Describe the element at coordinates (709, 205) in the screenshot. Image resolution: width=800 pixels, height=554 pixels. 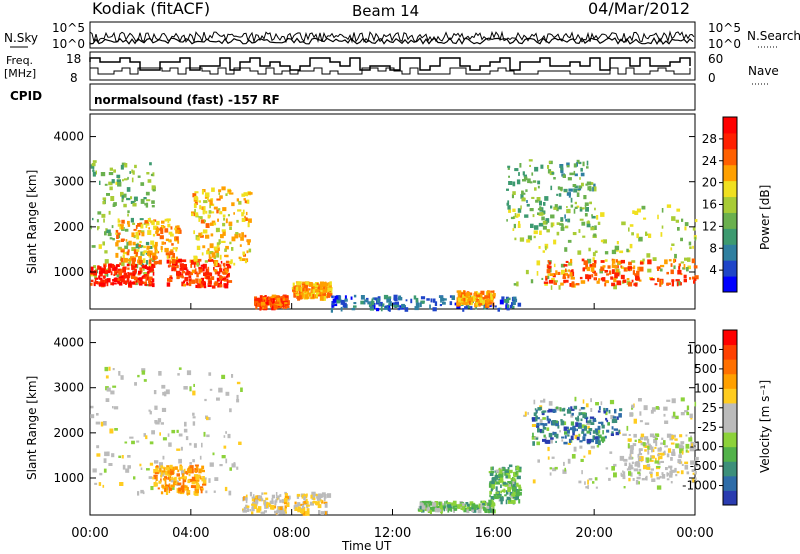
I see `power-colorbar-tick-label: 16` at that location.